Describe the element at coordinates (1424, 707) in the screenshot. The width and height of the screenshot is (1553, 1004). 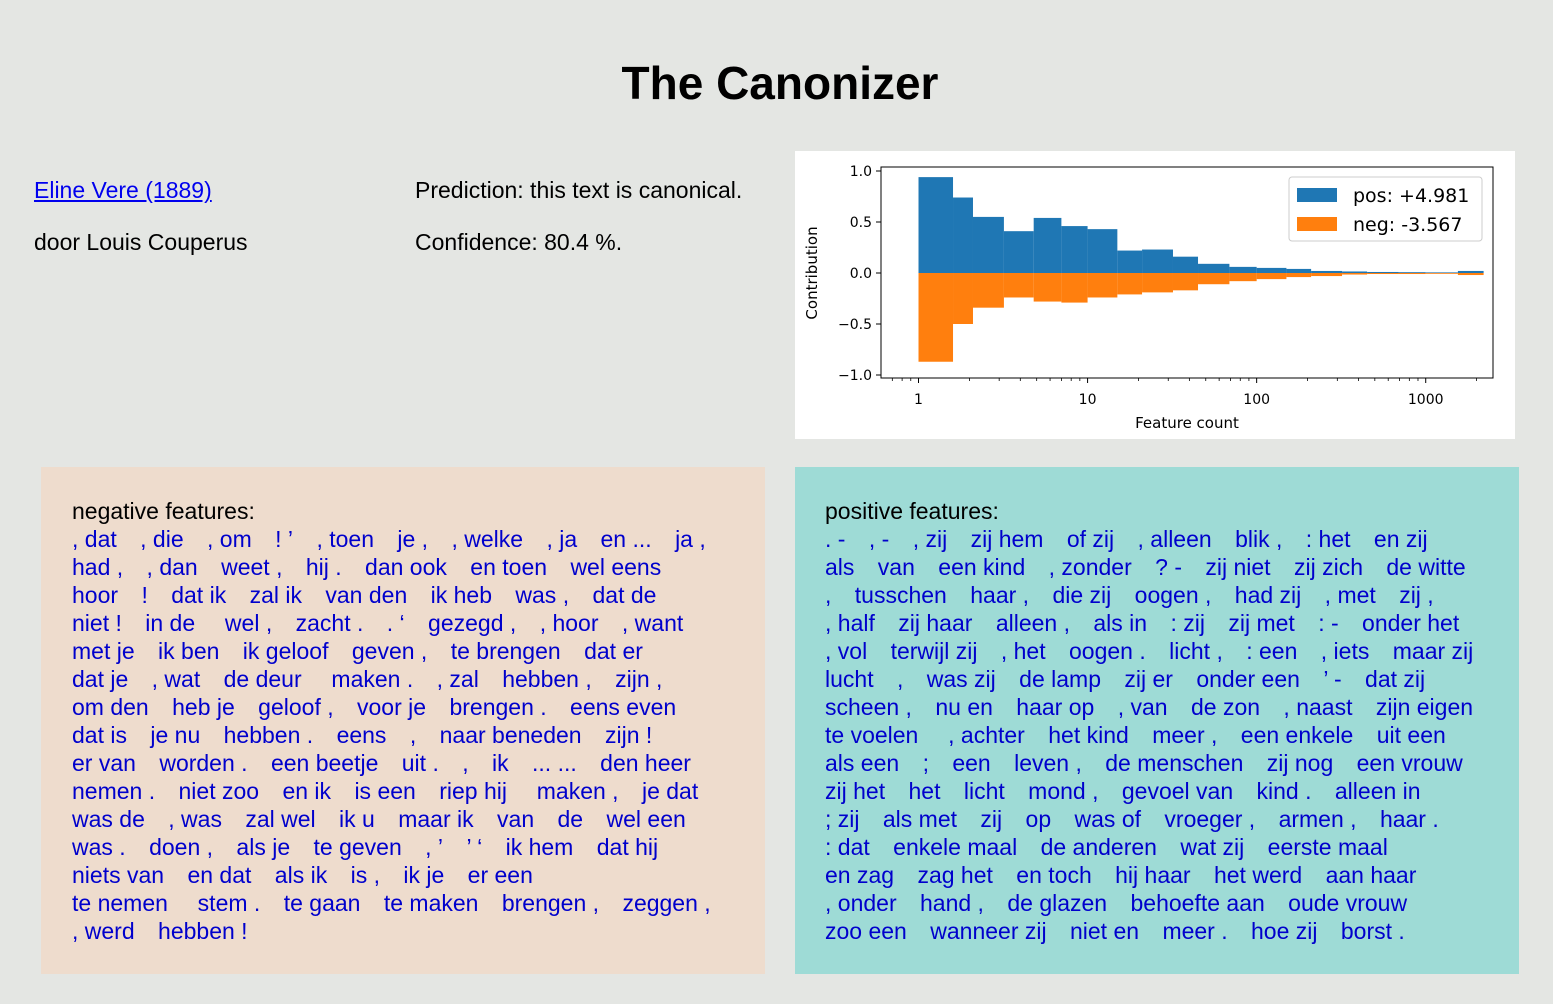
I see `positive-feature: zijn eigen` at that location.